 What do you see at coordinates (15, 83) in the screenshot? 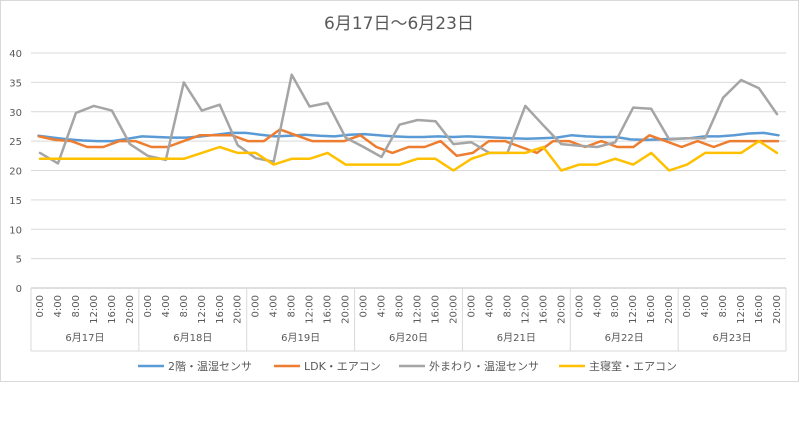
I see `y-tick-label: 35` at bounding box center [15, 83].